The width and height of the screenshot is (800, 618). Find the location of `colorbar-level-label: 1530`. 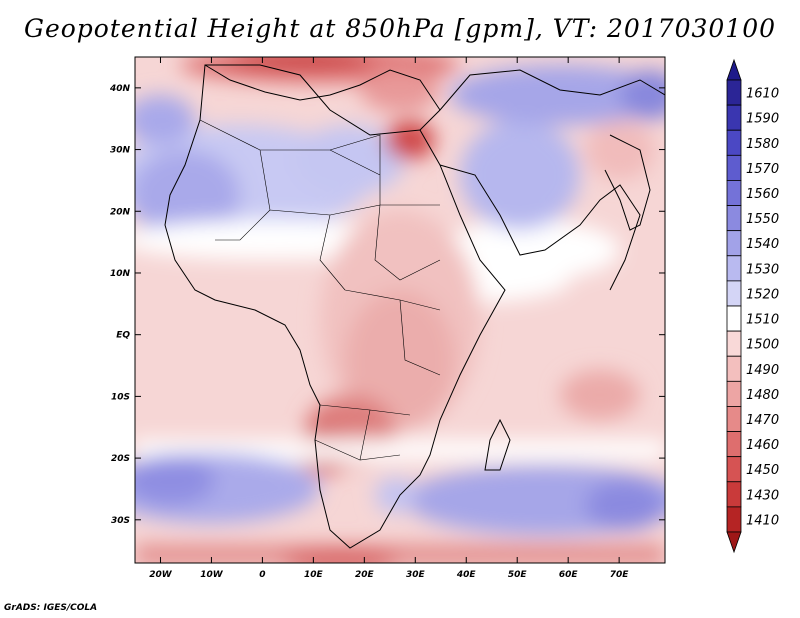

colorbar-level-label: 1530 is located at coordinates (762, 269).